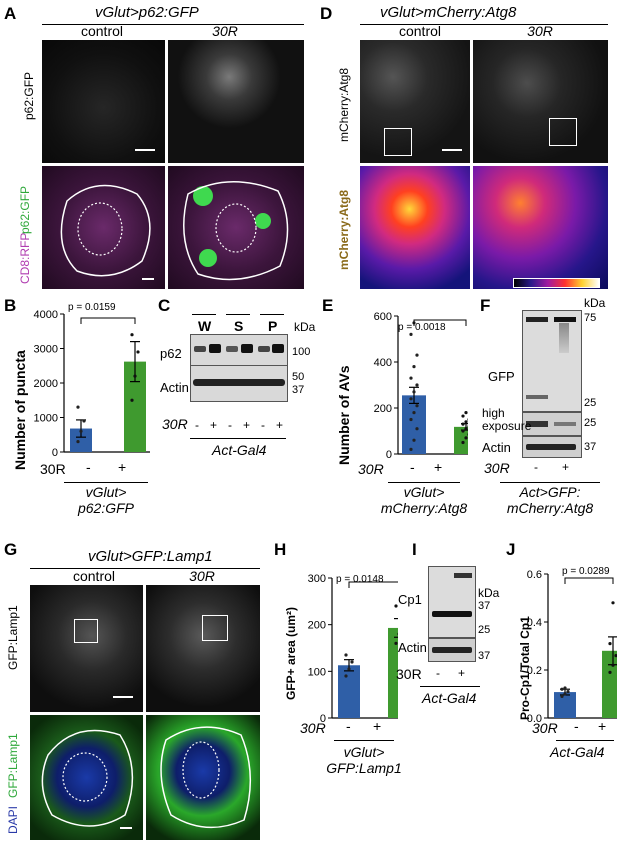  What do you see at coordinates (564, 338) in the screenshot?
I see `blot-smear` at bounding box center [564, 338].